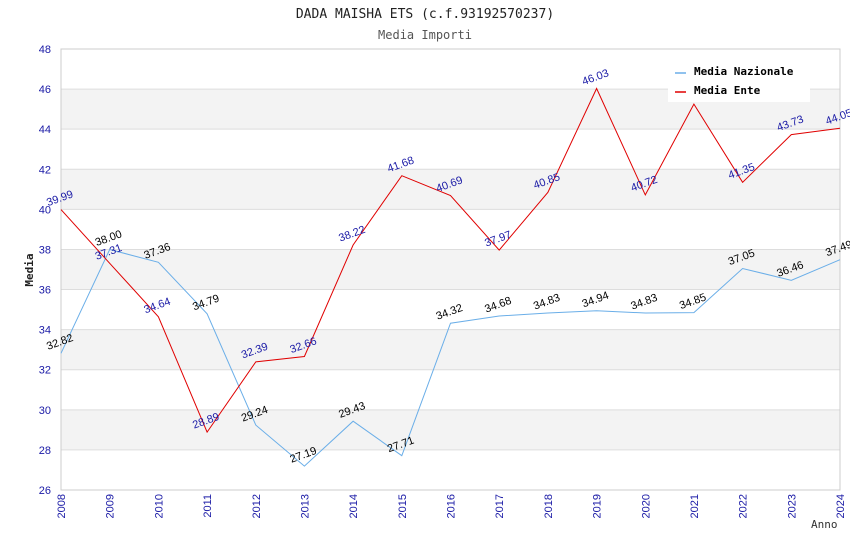 This screenshot has width=850, height=550. I want to click on x-tick-label: 2016, so click(452, 506).